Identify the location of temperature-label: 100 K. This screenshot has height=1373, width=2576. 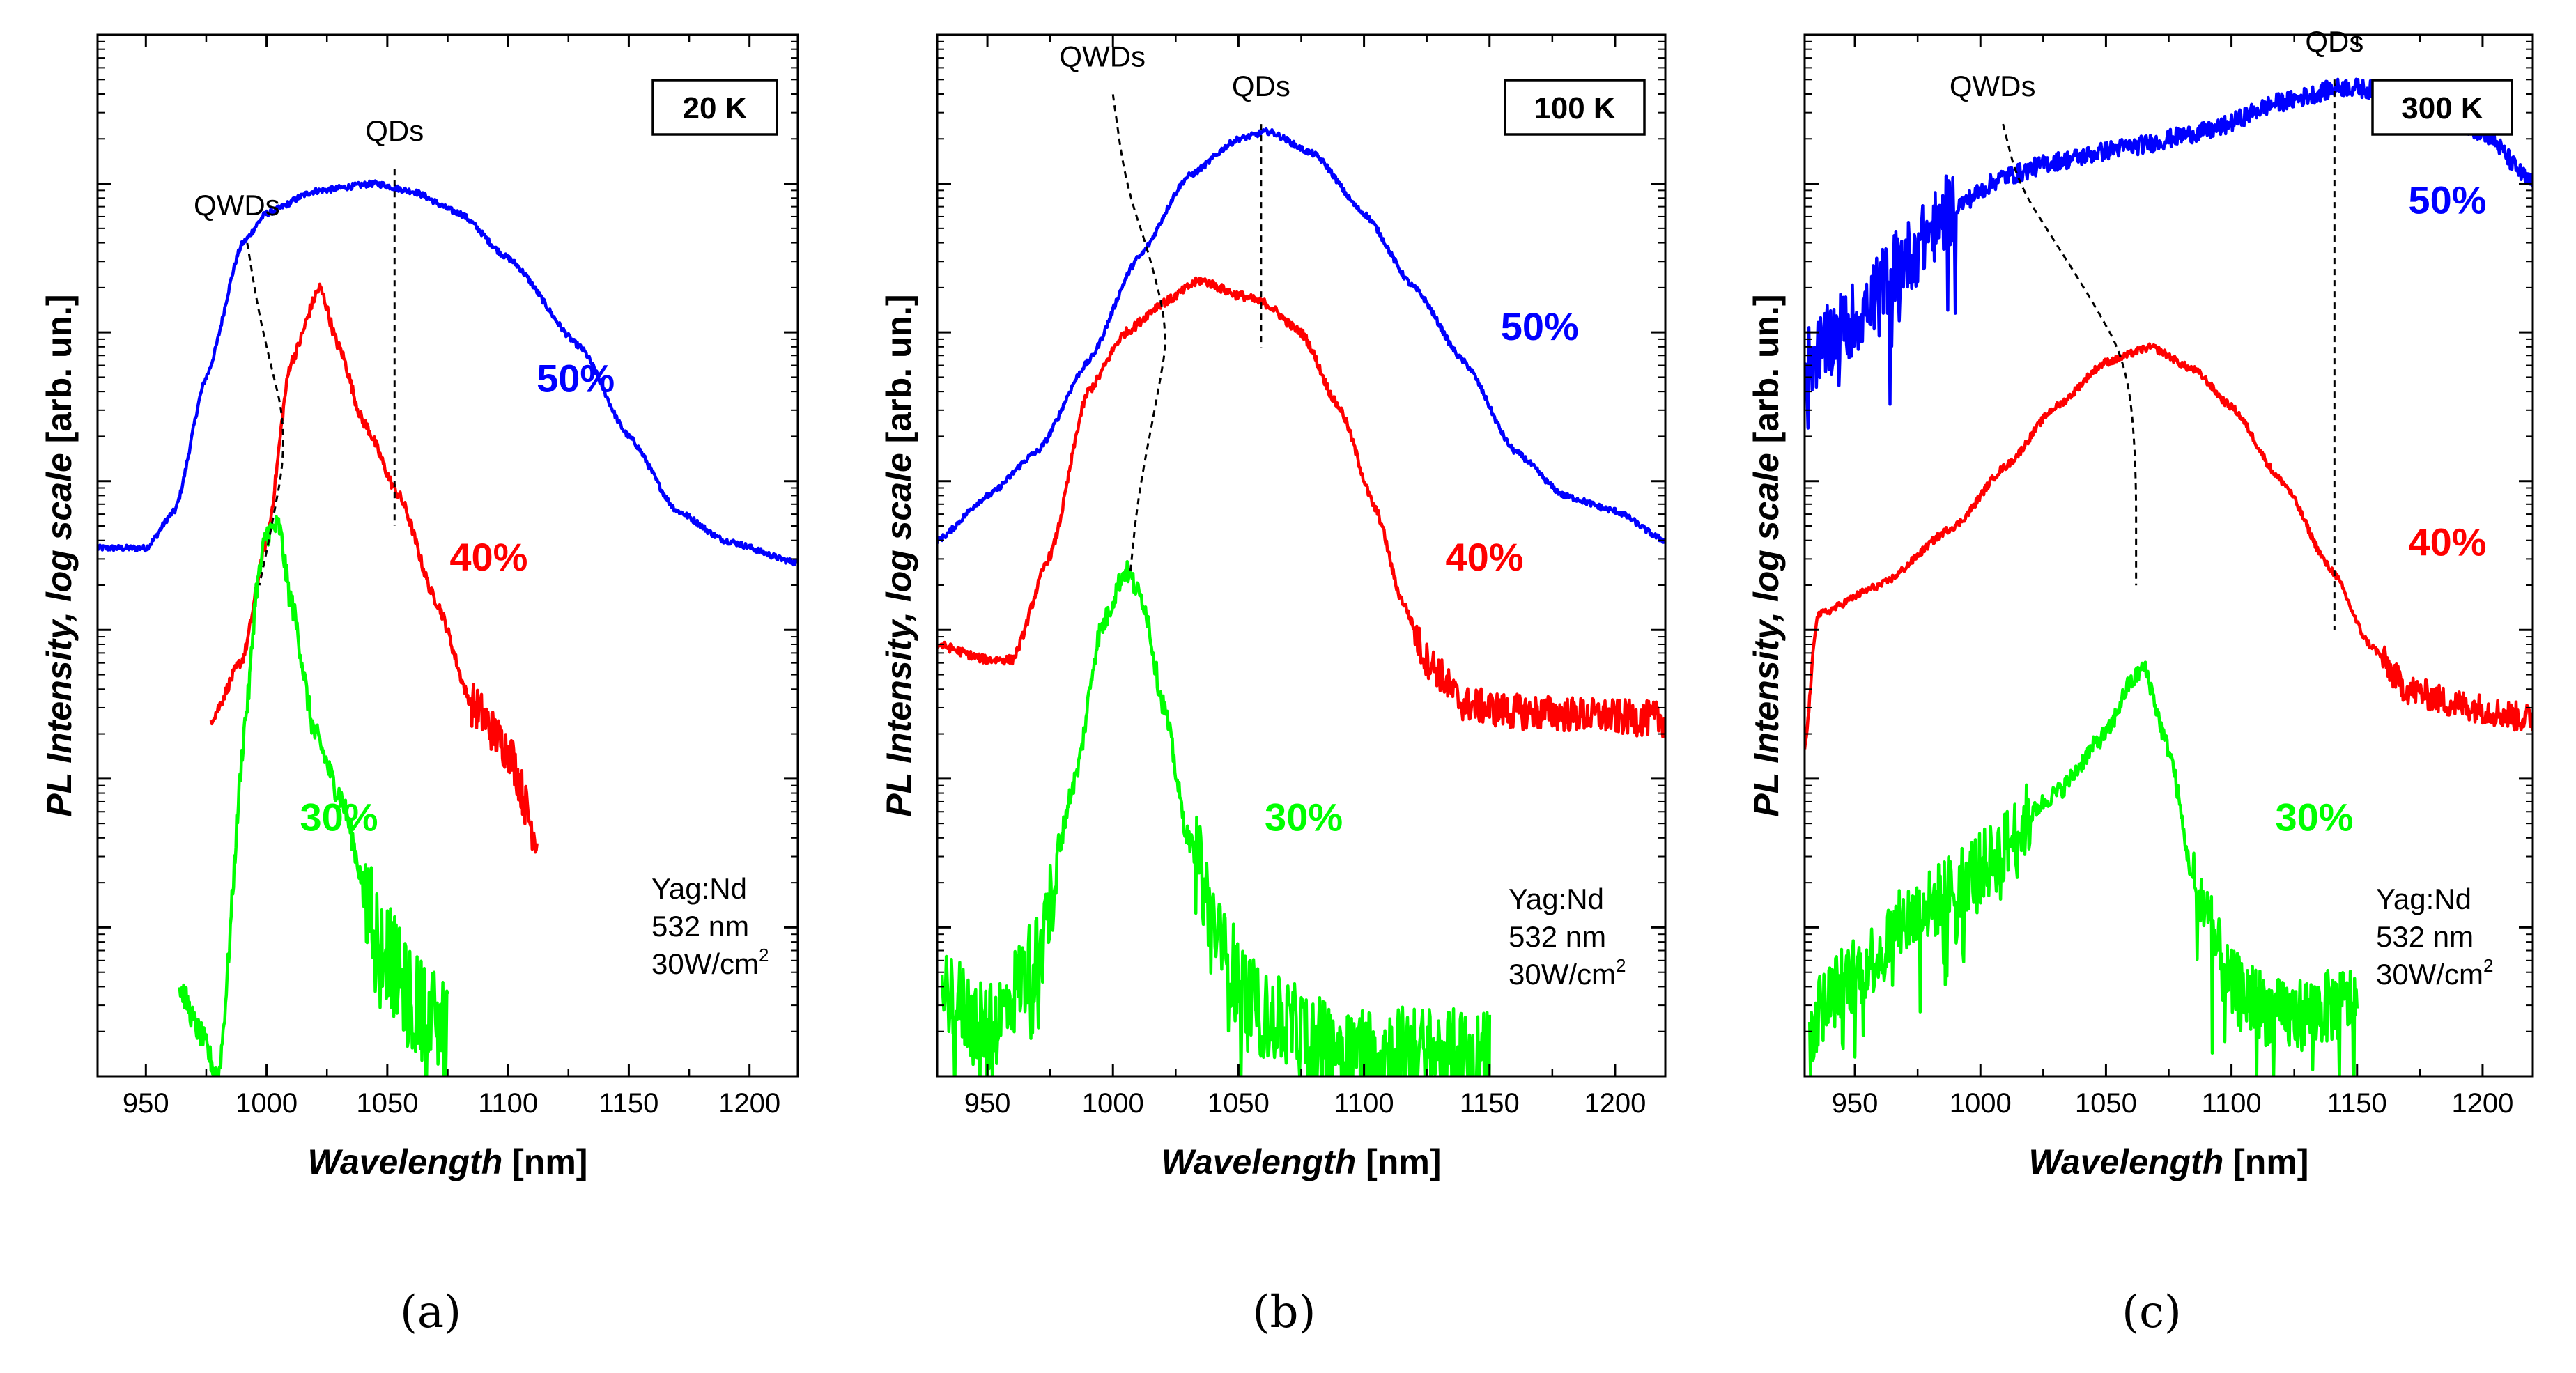
(1575, 108).